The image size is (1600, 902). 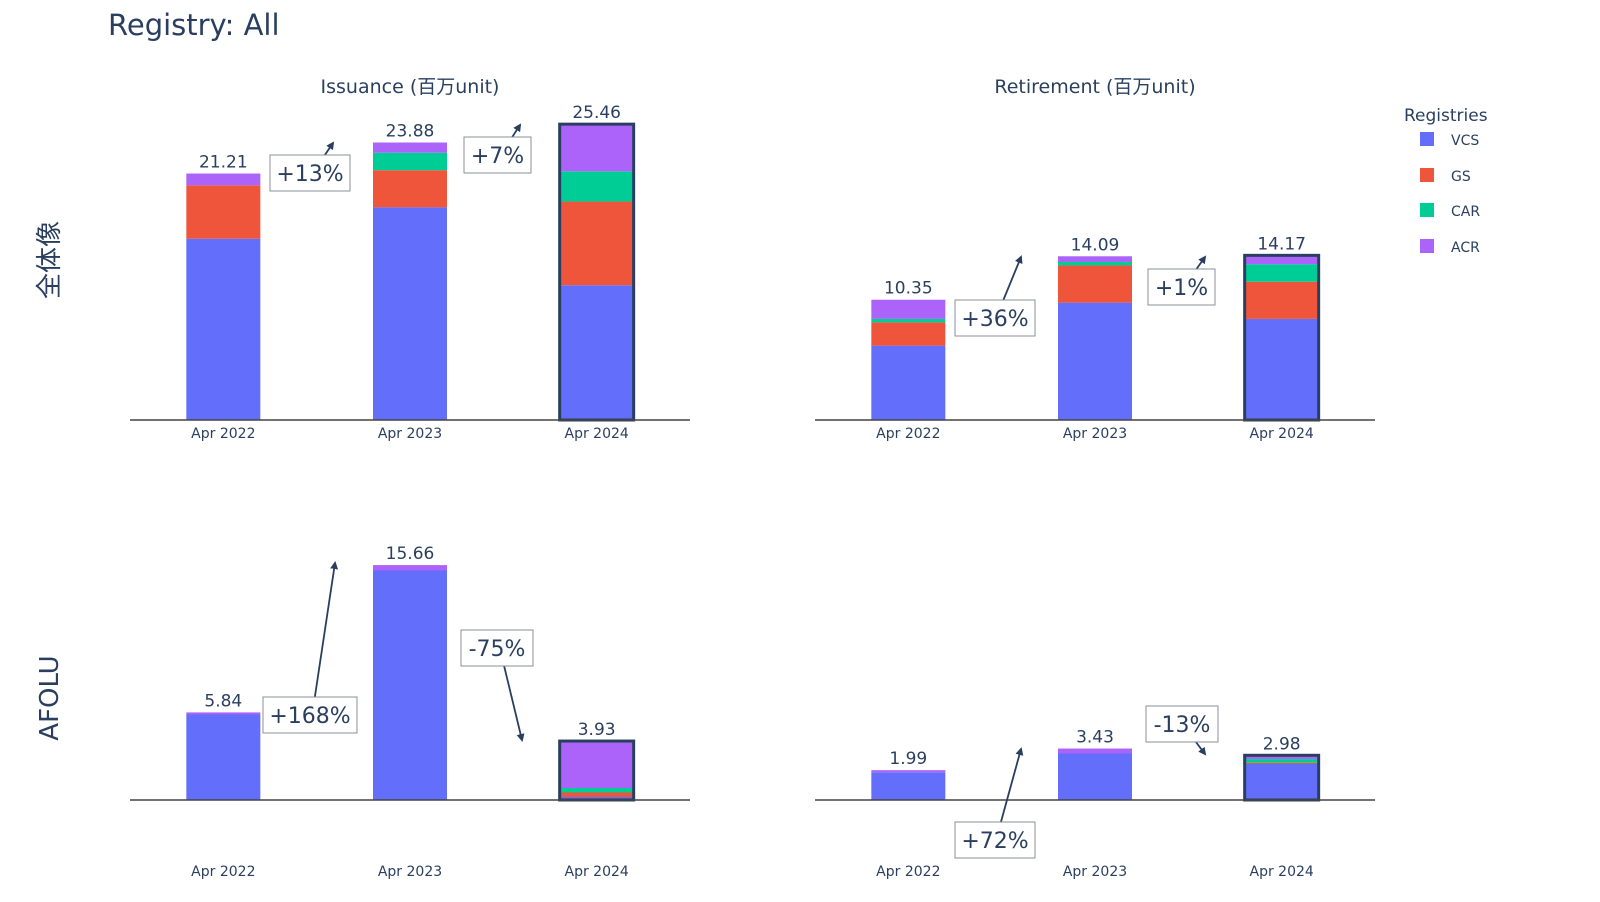 What do you see at coordinates (596, 113) in the screenshot?
I see `total-label: 25.46` at bounding box center [596, 113].